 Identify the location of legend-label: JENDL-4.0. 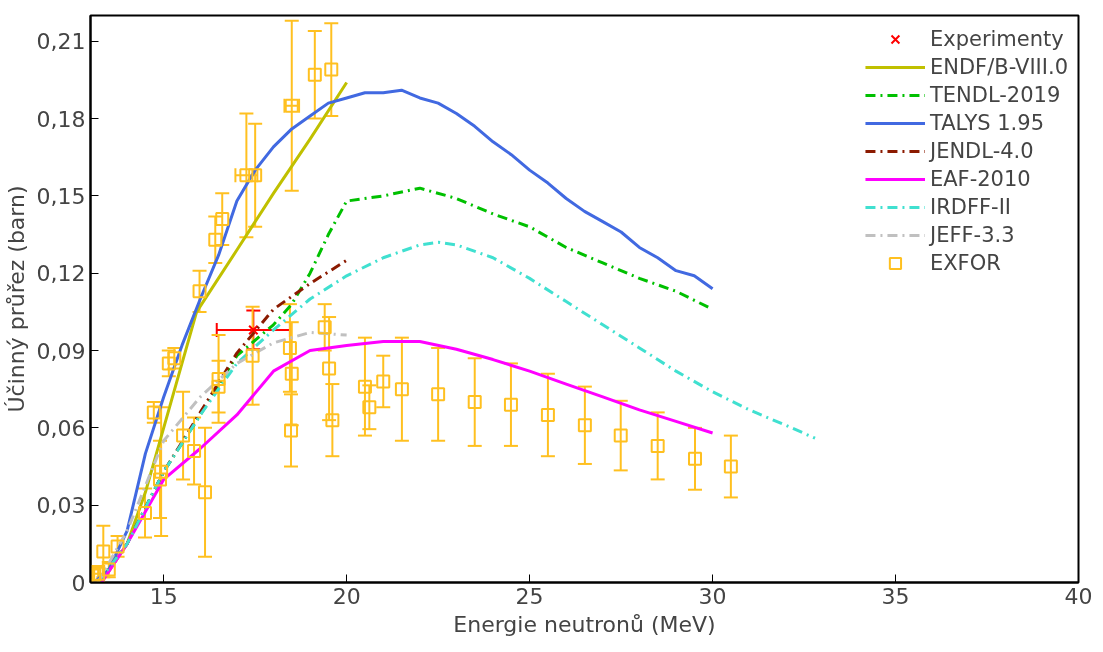
(981, 151).